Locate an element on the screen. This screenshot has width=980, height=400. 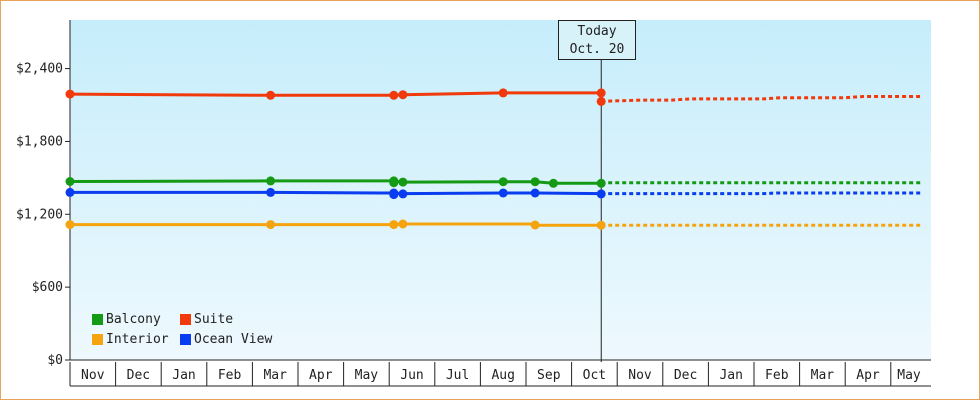
legend-label: Interior is located at coordinates (137, 339).